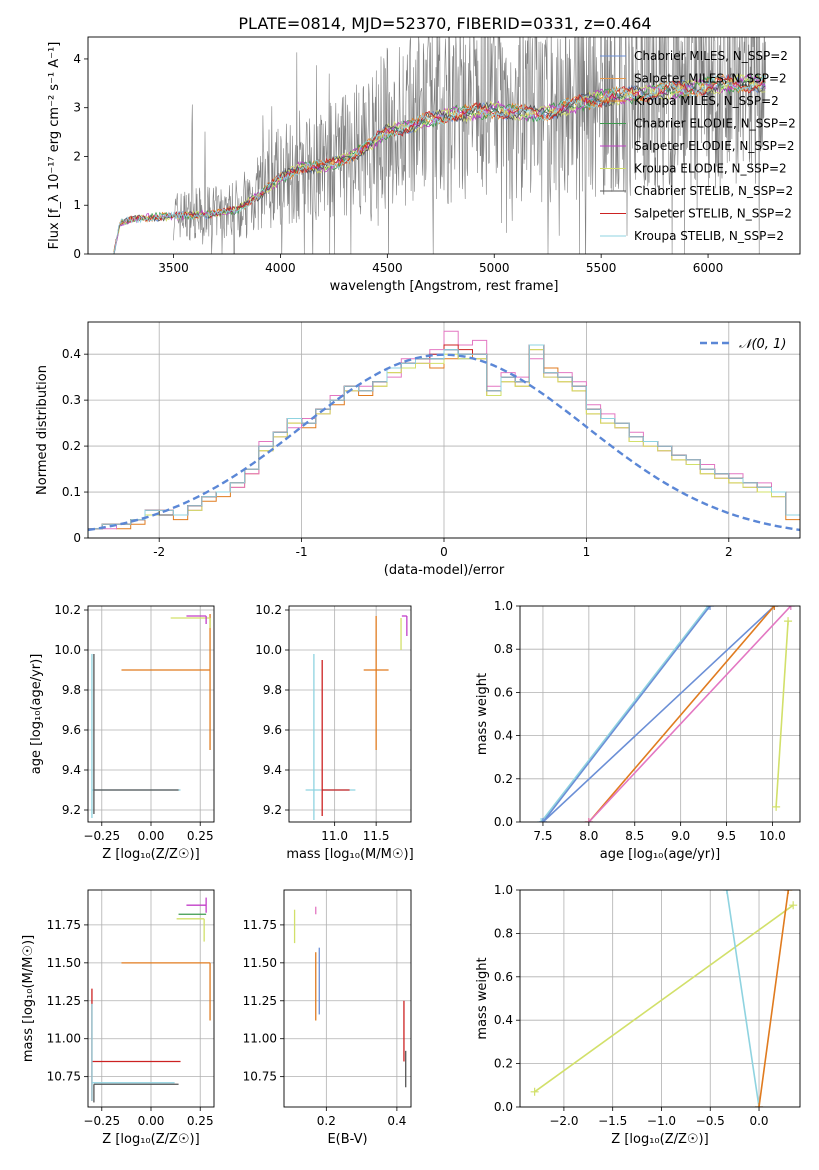 The width and height of the screenshot is (819, 1170). Describe the element at coordinates (587, 552) in the screenshot. I see `x-tick-label: 1` at that location.